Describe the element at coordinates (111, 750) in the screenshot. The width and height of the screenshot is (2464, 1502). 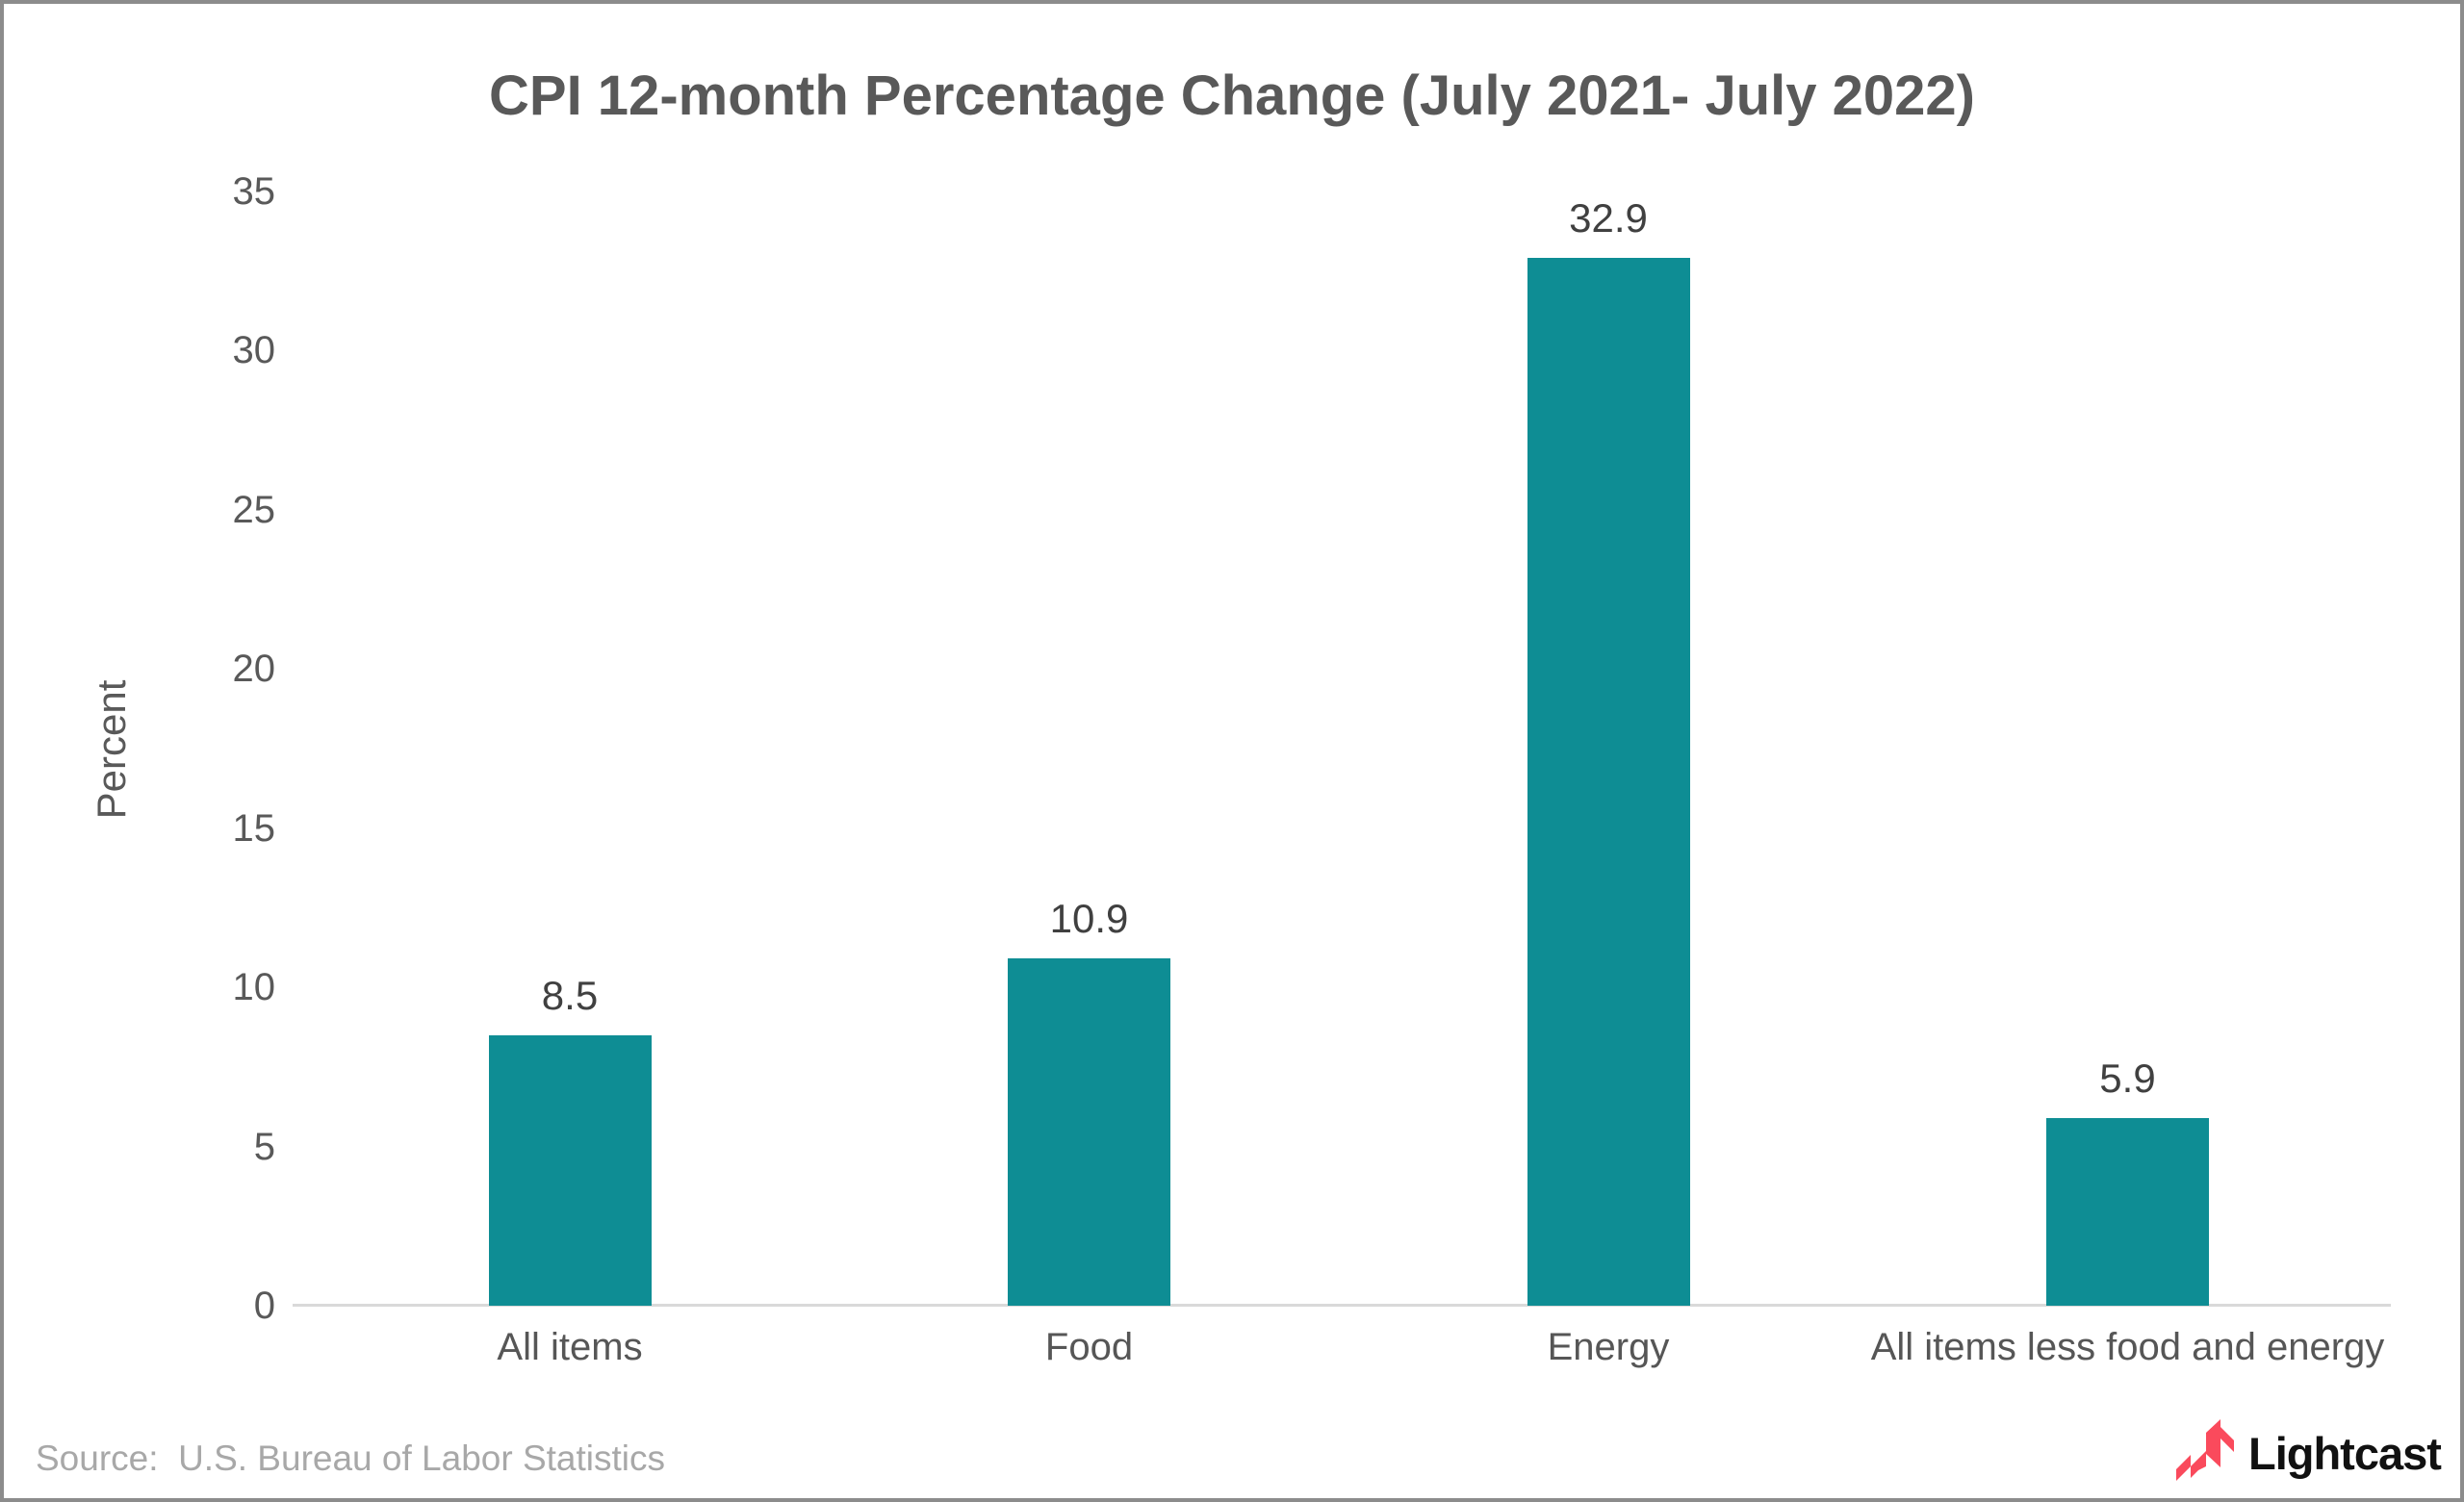
I see `y-axis-title: Percent` at that location.